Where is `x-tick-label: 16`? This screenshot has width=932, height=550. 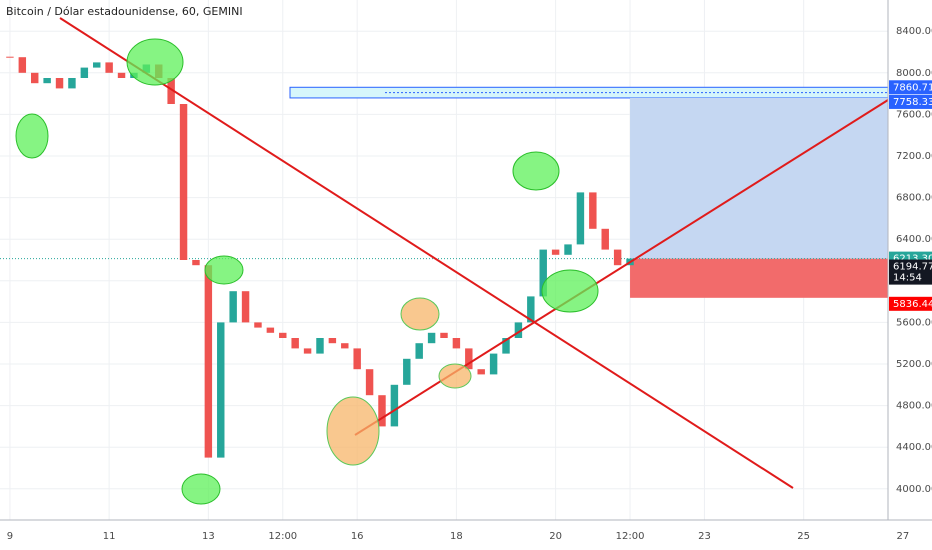 x-tick-label: 16 is located at coordinates (357, 536).